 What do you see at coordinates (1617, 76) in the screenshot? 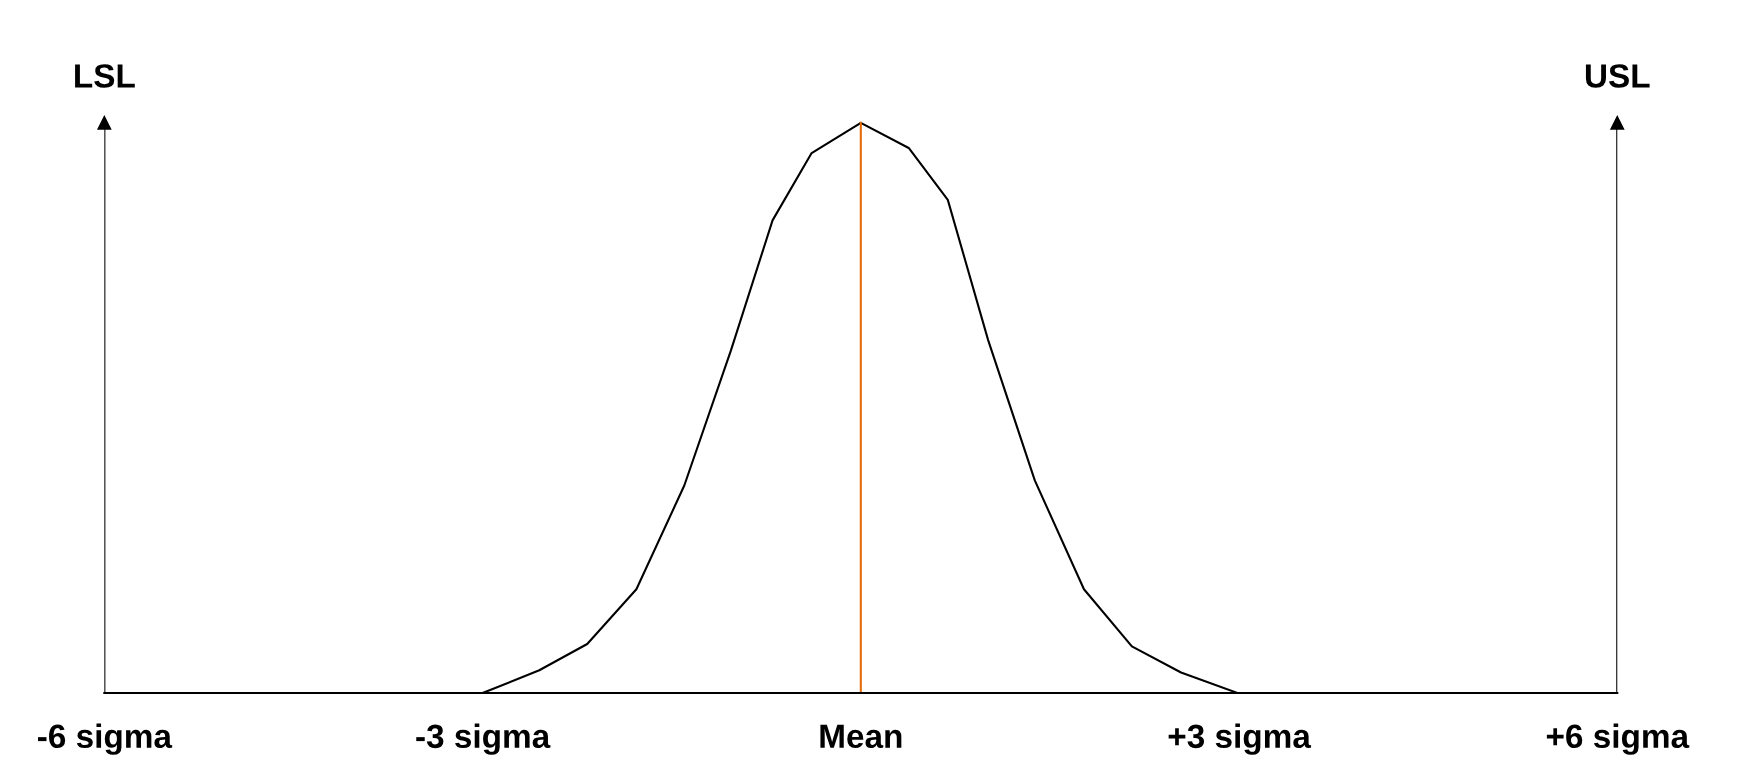
I see `ref-line-label: USL` at bounding box center [1617, 76].